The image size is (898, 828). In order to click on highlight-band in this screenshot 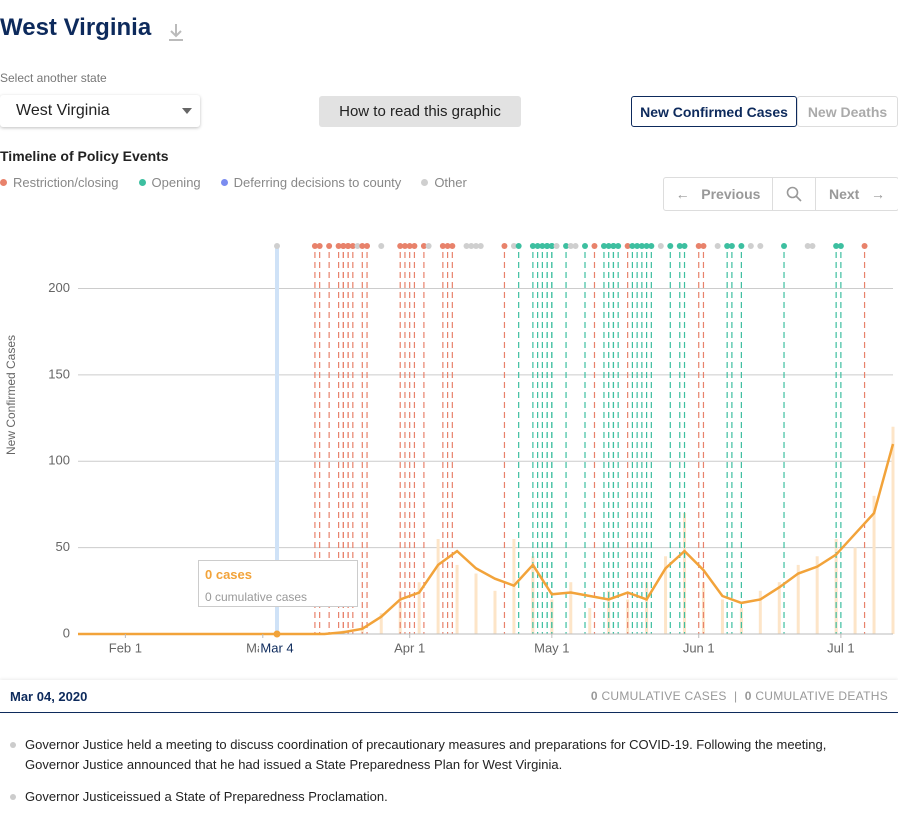, I will do `click(277, 440)`.